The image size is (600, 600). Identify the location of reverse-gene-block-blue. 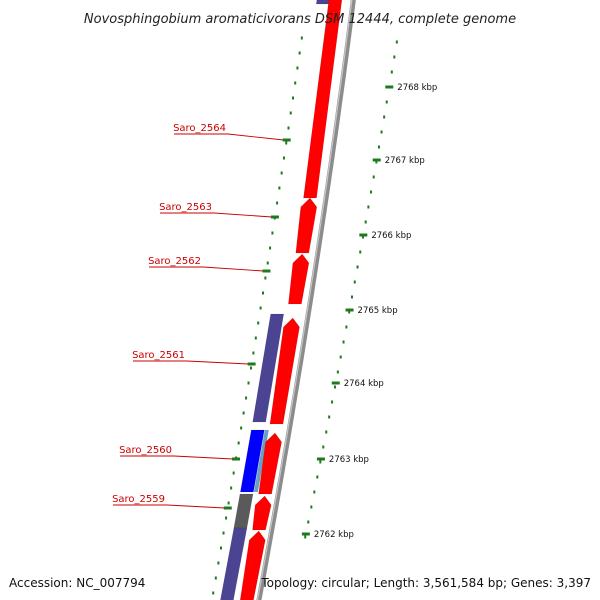
(252, 461).